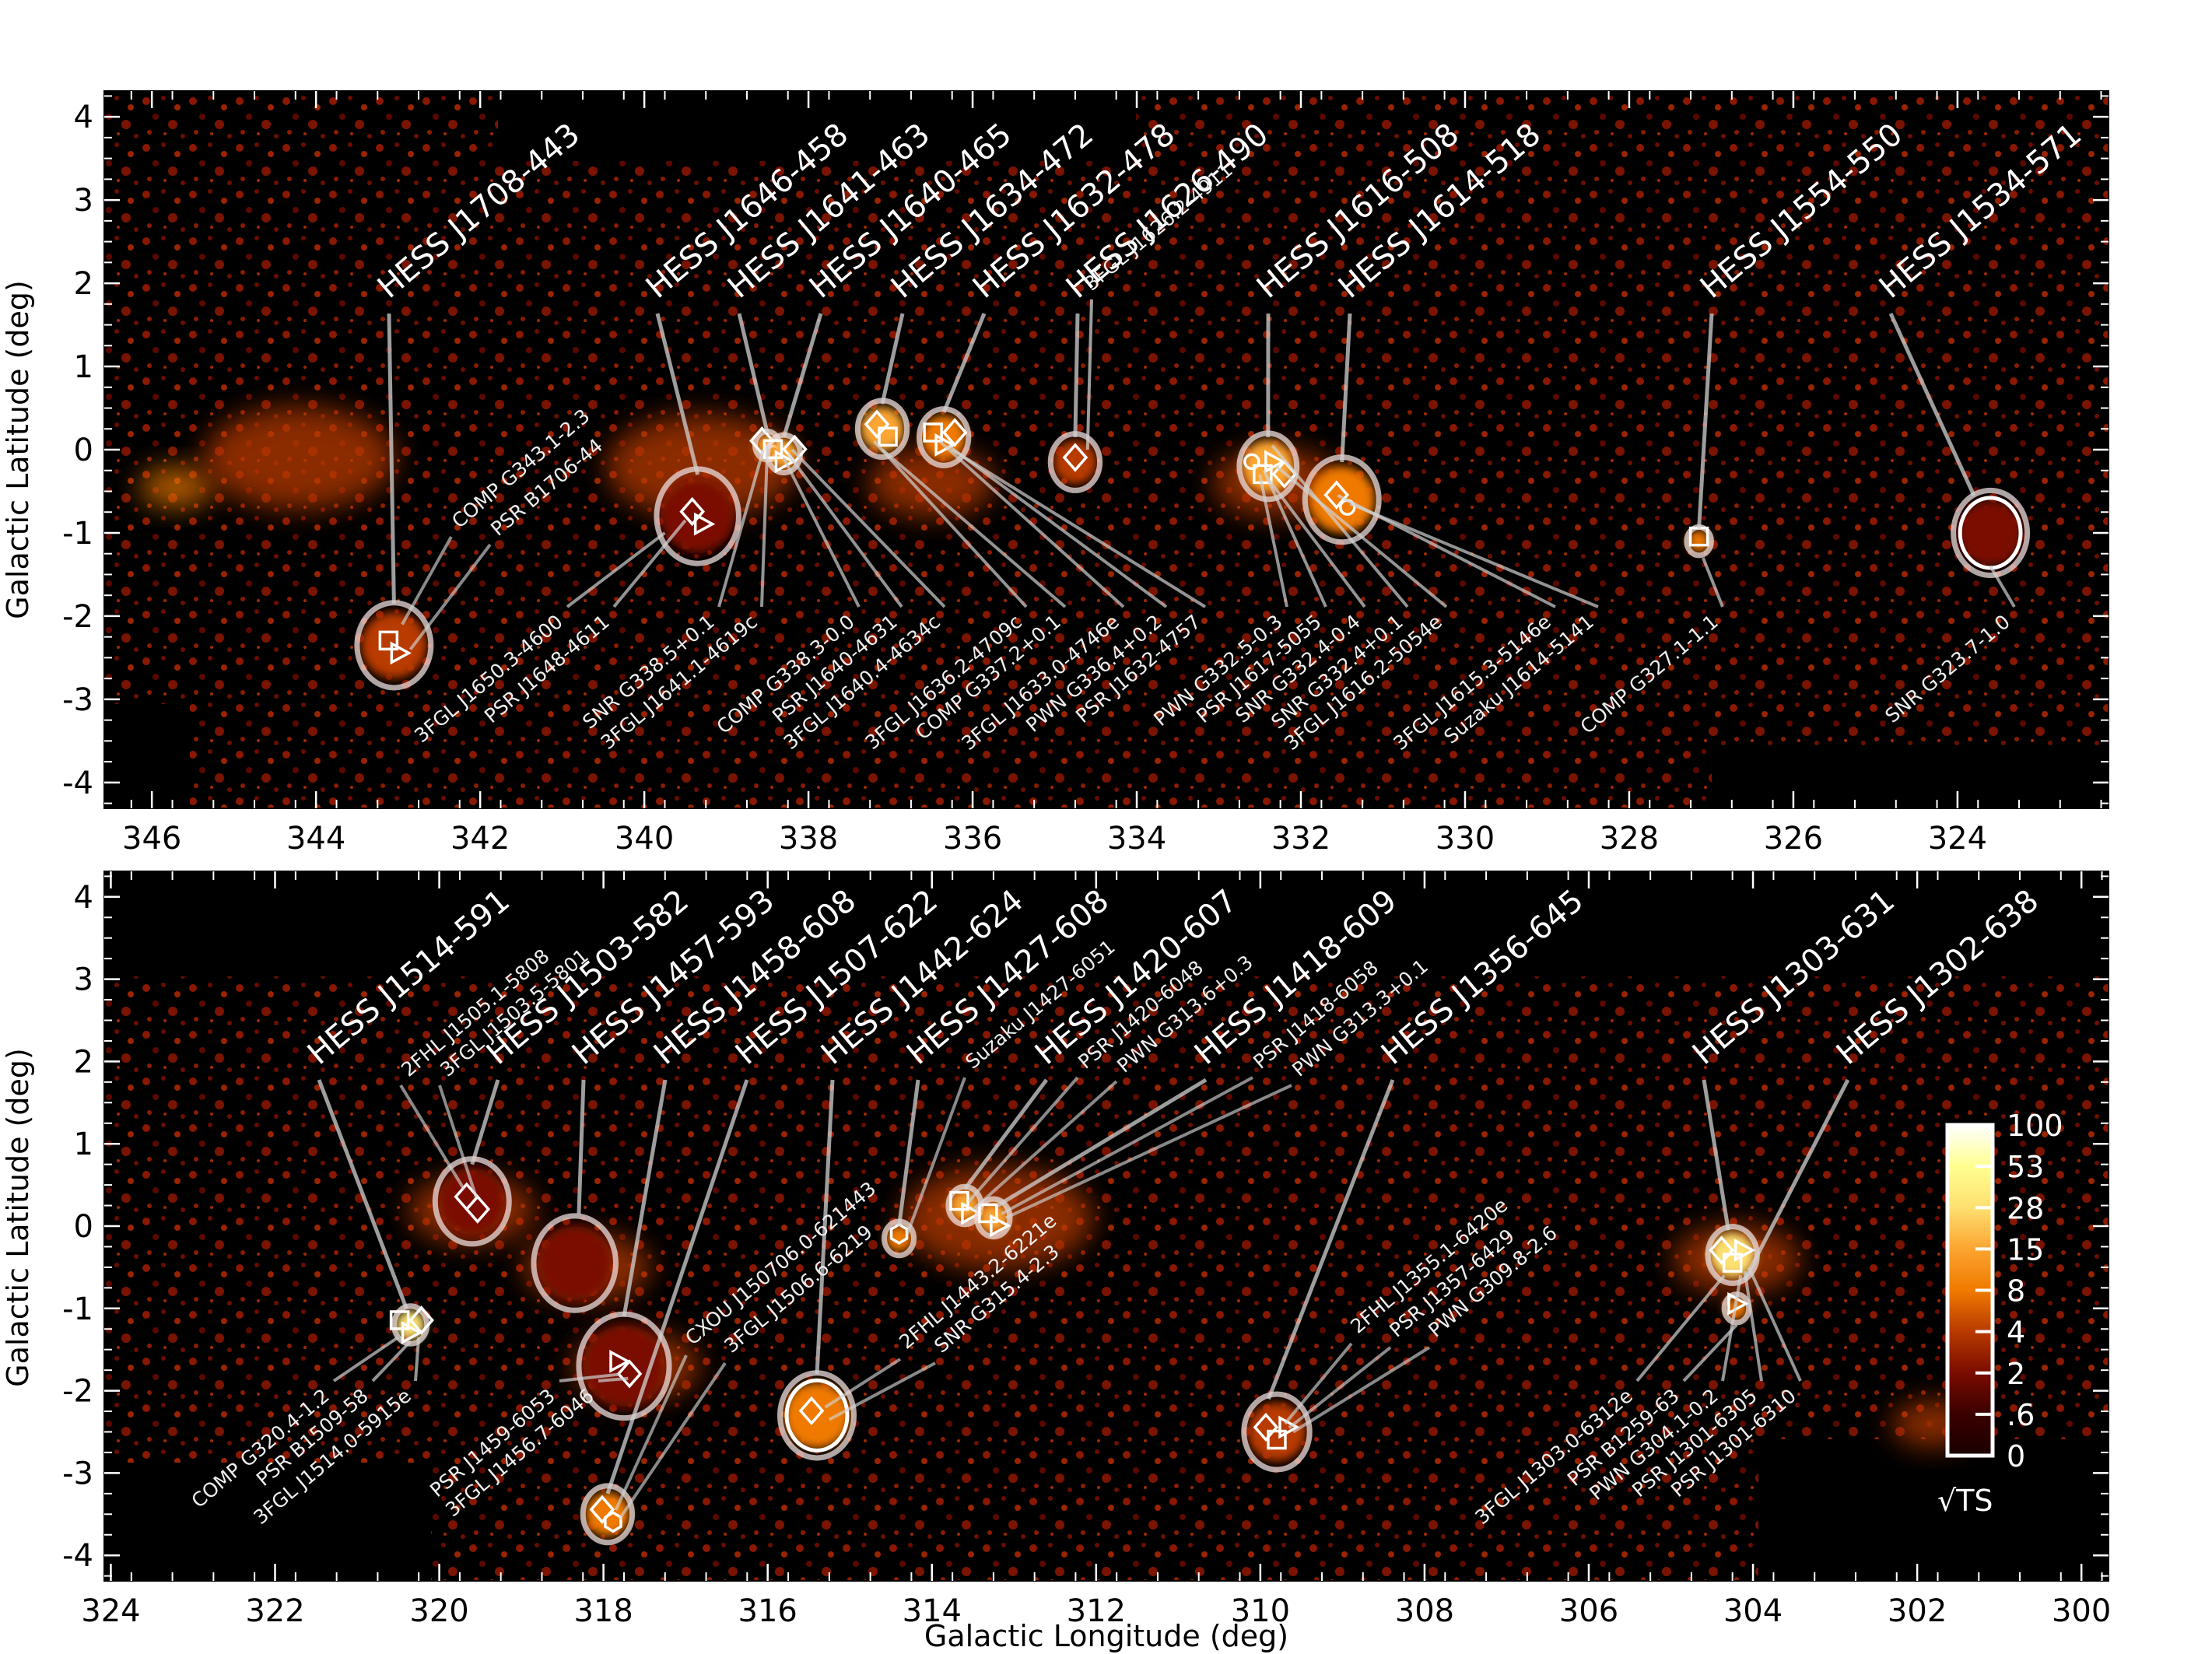 The image size is (2212, 1654). Describe the element at coordinates (1588, 1611) in the screenshot. I see `x-tick-label: 306` at that location.